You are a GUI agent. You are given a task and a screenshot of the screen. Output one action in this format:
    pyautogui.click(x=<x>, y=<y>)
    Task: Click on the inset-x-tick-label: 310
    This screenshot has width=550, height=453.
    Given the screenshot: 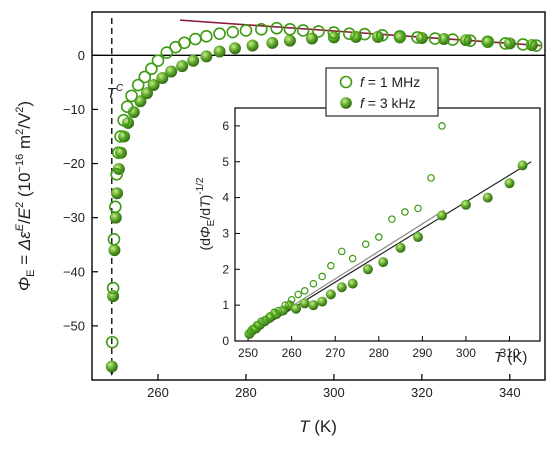 What is the action you would take?
    pyautogui.click(x=509, y=353)
    